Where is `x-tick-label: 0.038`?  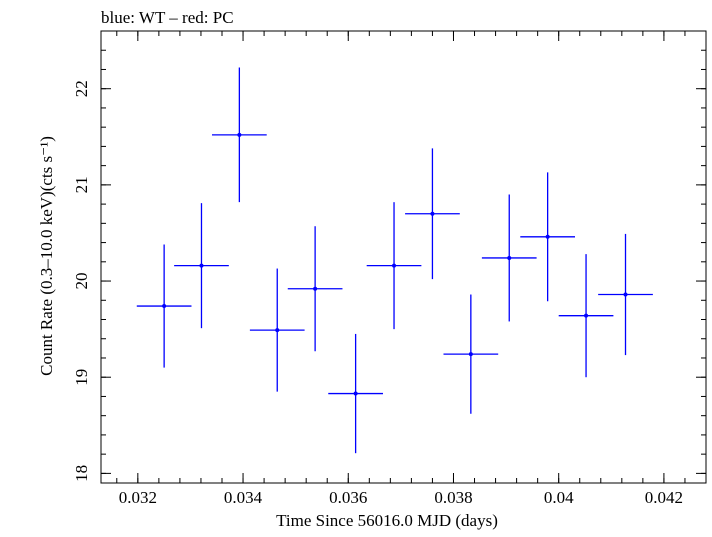
x-tick-label: 0.038 is located at coordinates (453, 497).